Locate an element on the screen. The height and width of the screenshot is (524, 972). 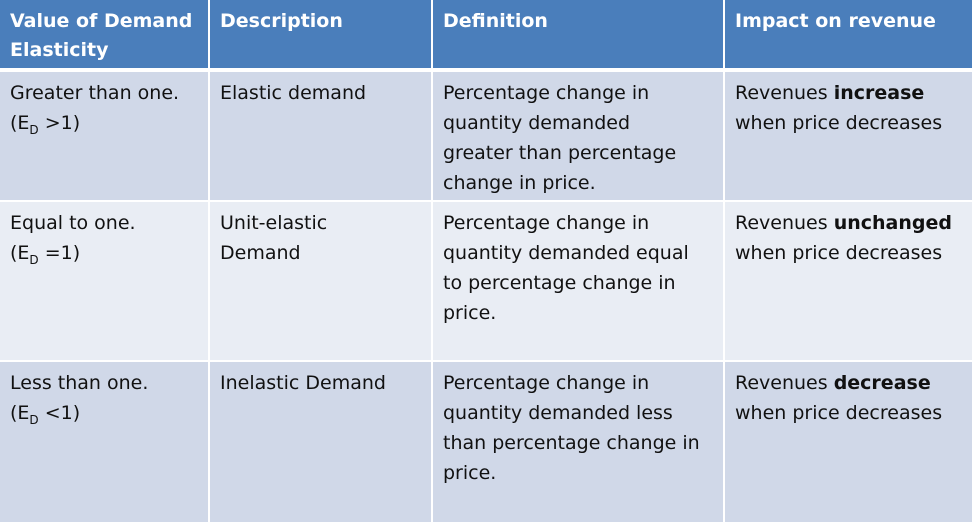
row2-value-line1: Equal to one. is located at coordinates (73, 223).